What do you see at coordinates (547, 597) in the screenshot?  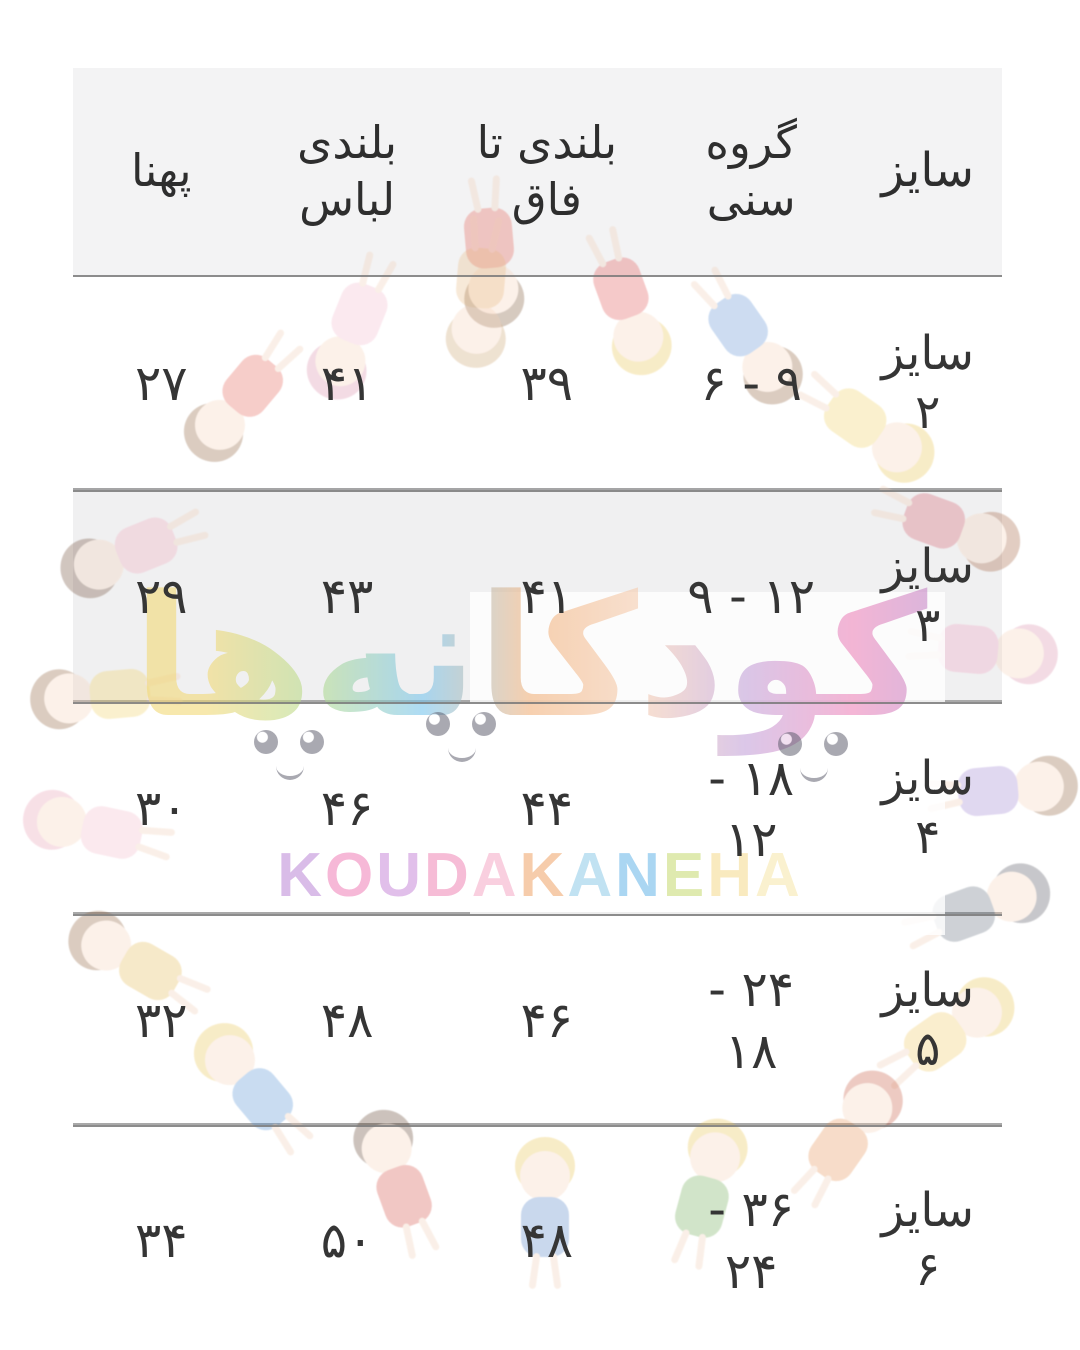 I see `cell-crotch-length: ۴۱` at bounding box center [547, 597].